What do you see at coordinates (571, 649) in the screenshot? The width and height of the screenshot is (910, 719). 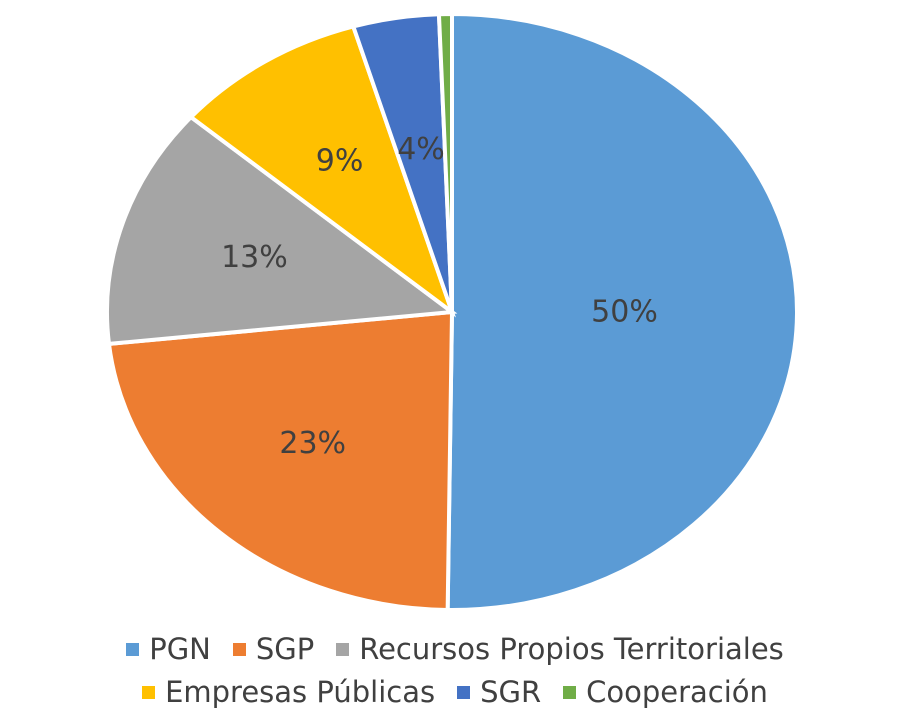 I see `legend-label: Recursos Propios Territoriales` at bounding box center [571, 649].